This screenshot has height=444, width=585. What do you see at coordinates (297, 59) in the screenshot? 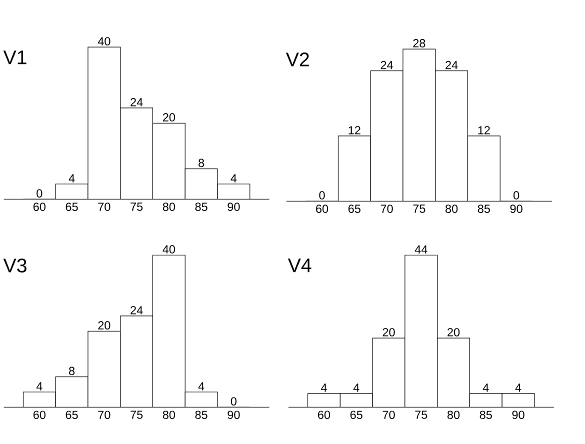
I see `chart-title: V2` at bounding box center [297, 59].